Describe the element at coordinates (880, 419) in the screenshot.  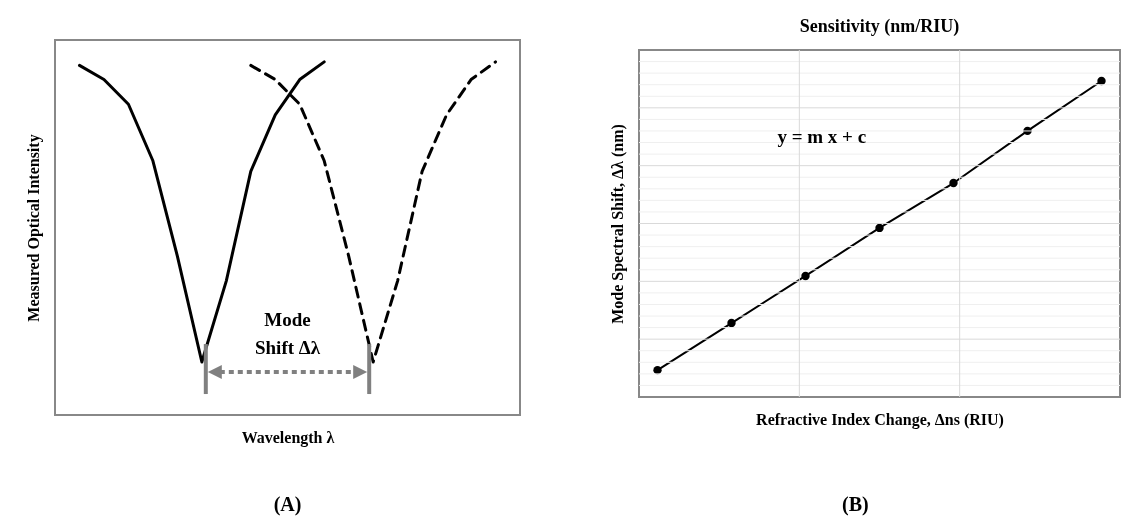
I see `x-axis-title: Refractive Index Change, Δns (RIU)` at that location.